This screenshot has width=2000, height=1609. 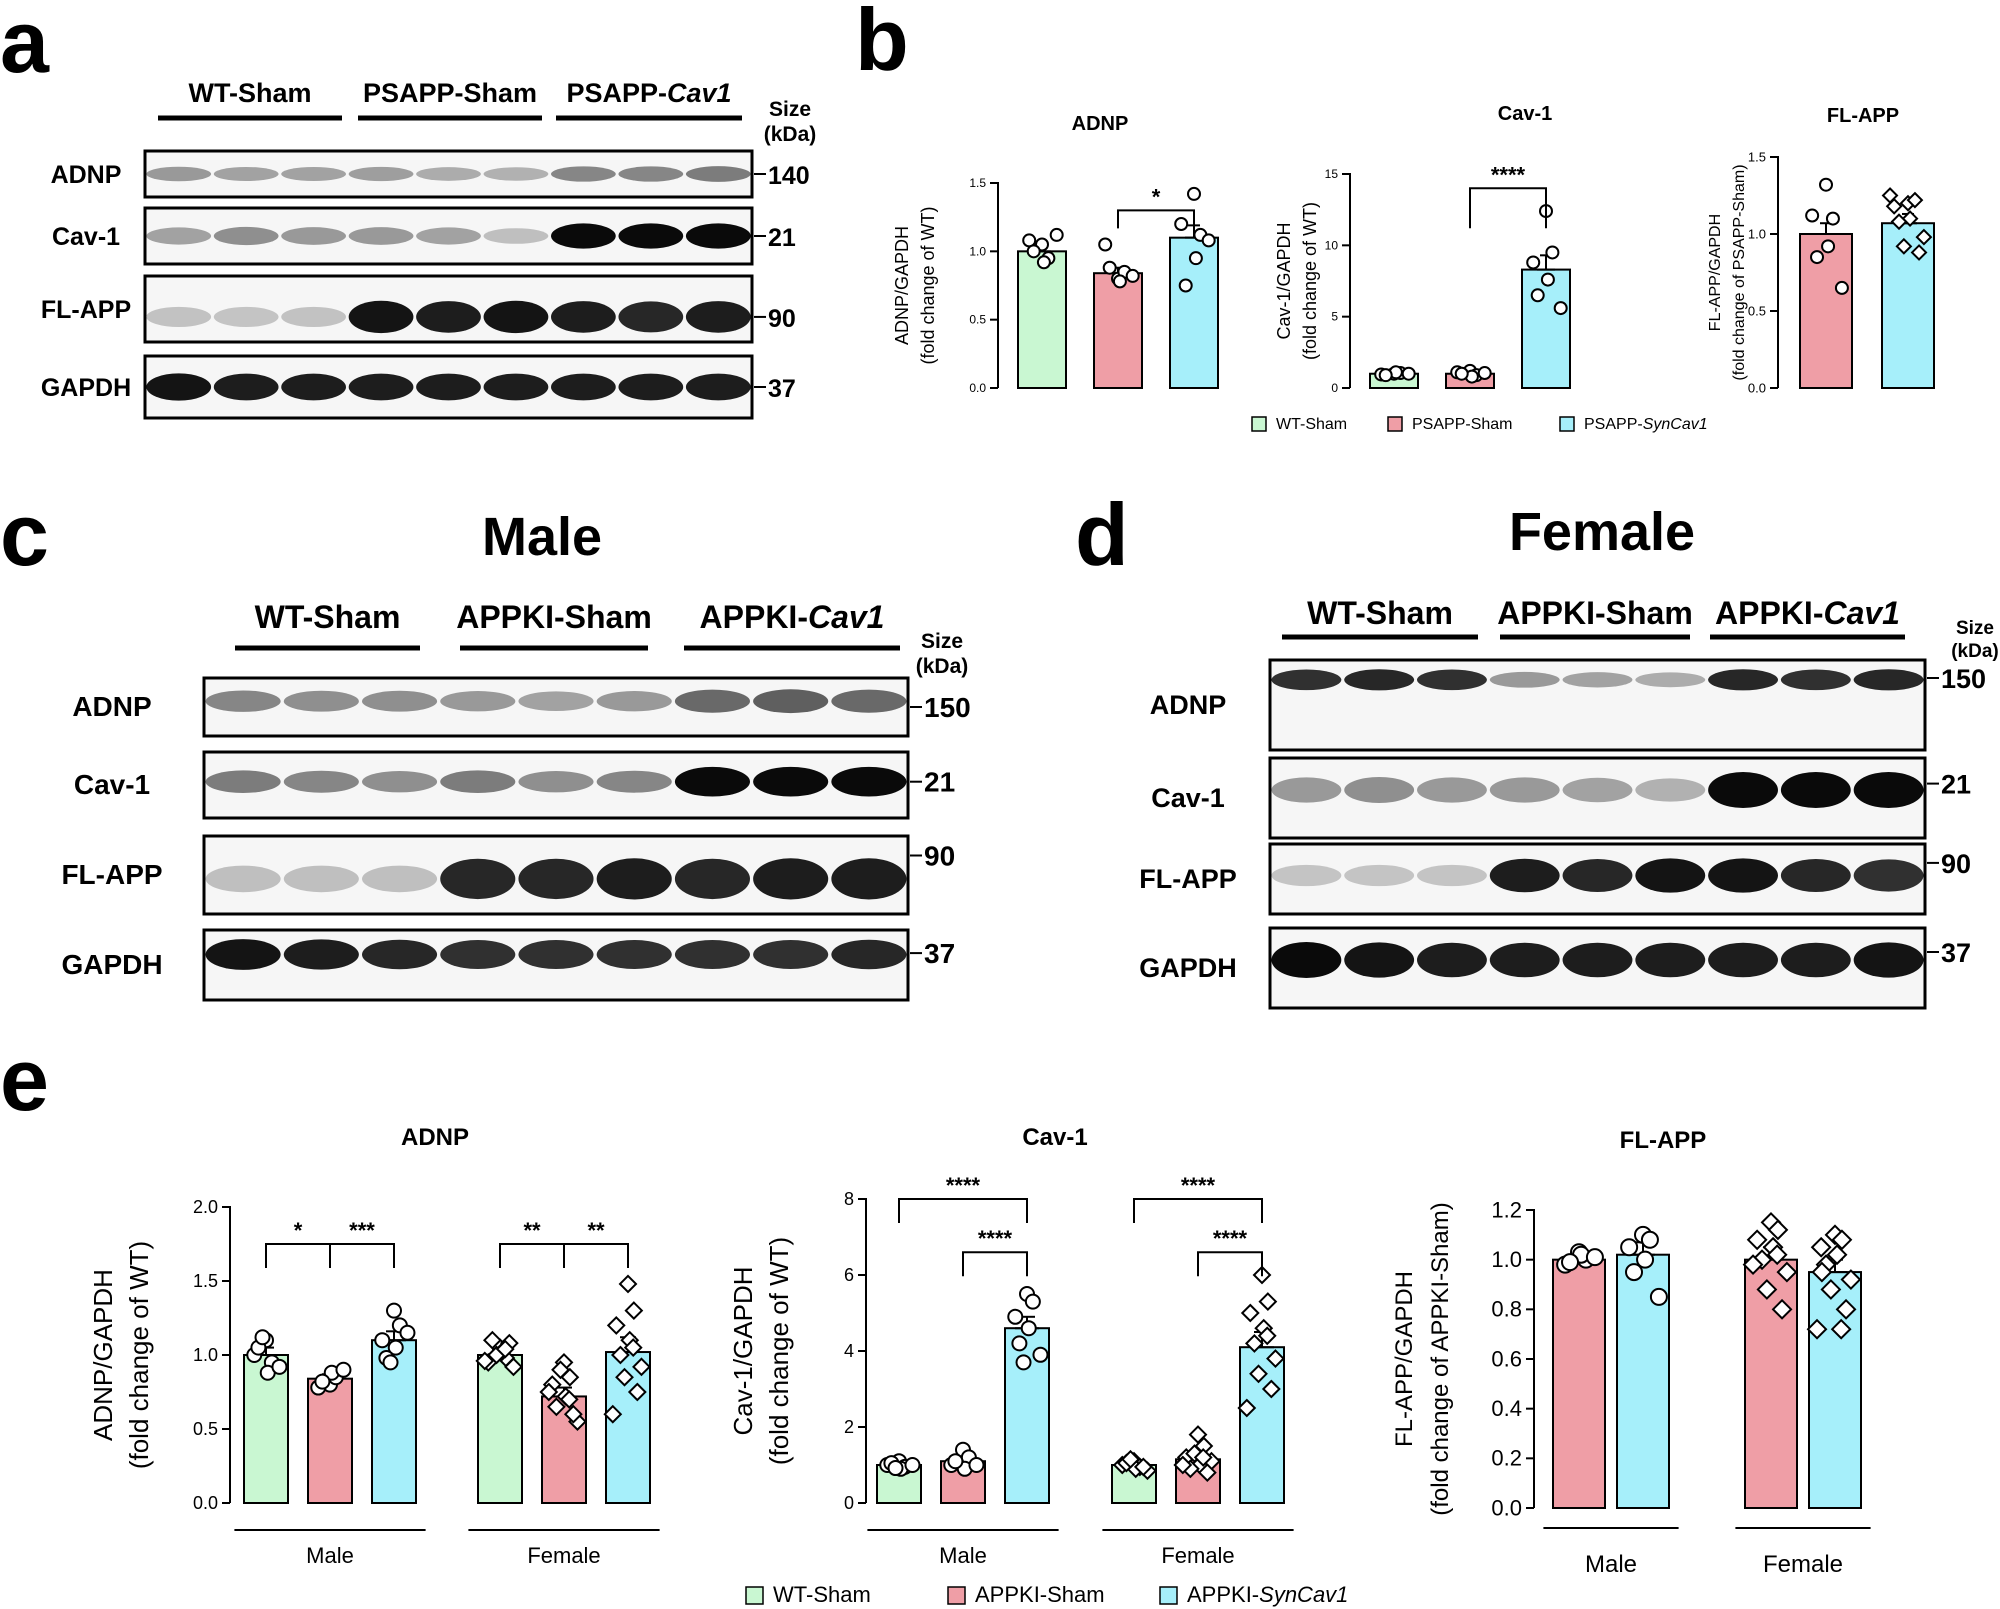 I want to click on blot-group-label: PSAPP-Cav1, so click(x=648, y=93).